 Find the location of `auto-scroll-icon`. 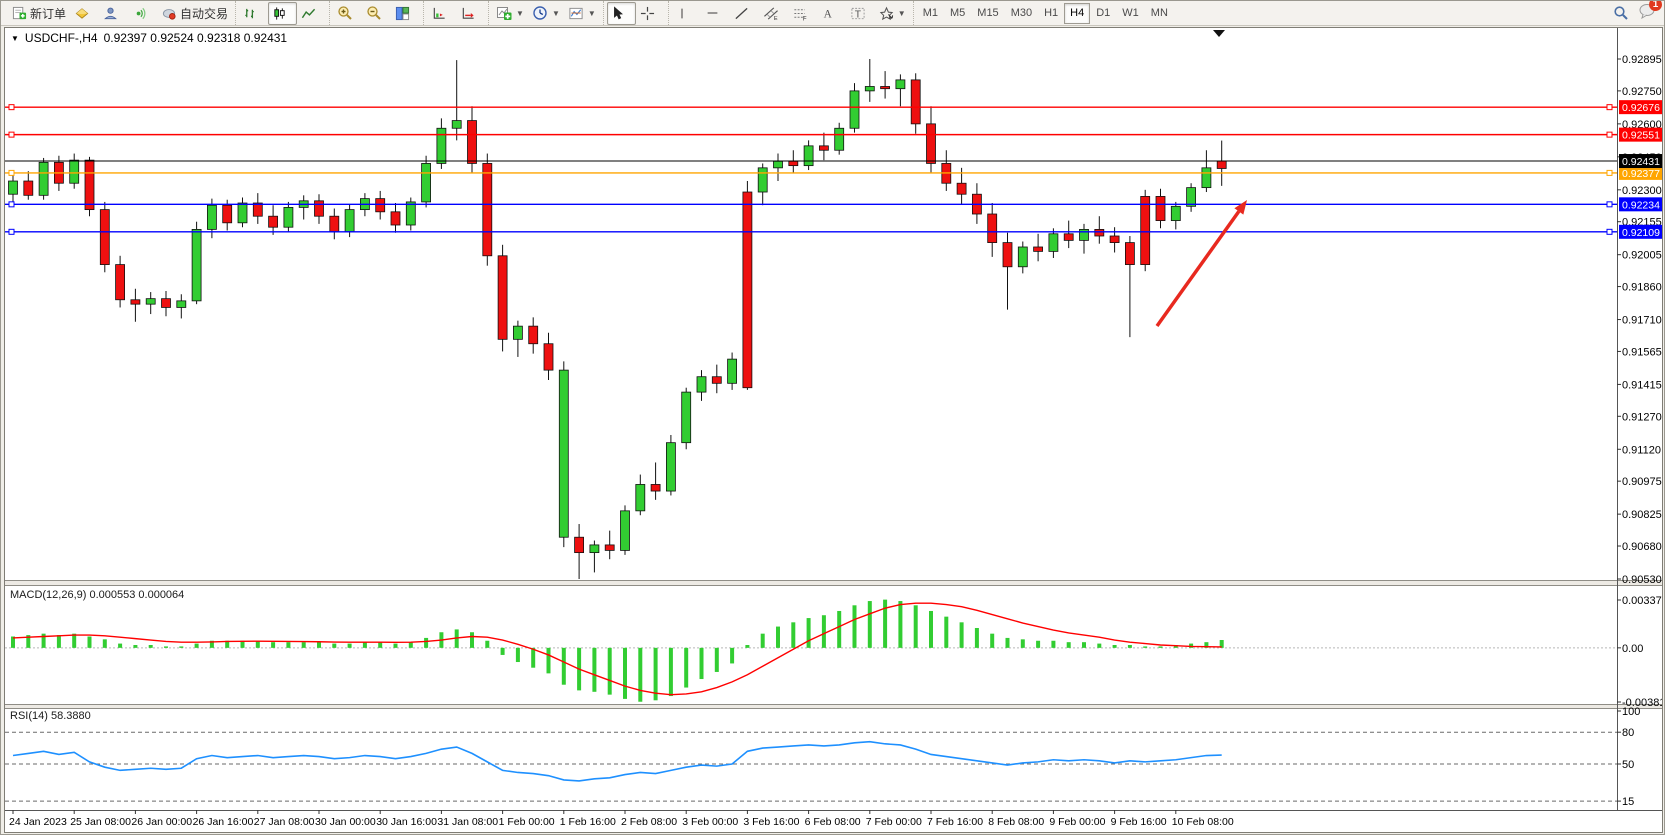

auto-scroll-icon is located at coordinates (439, 13).